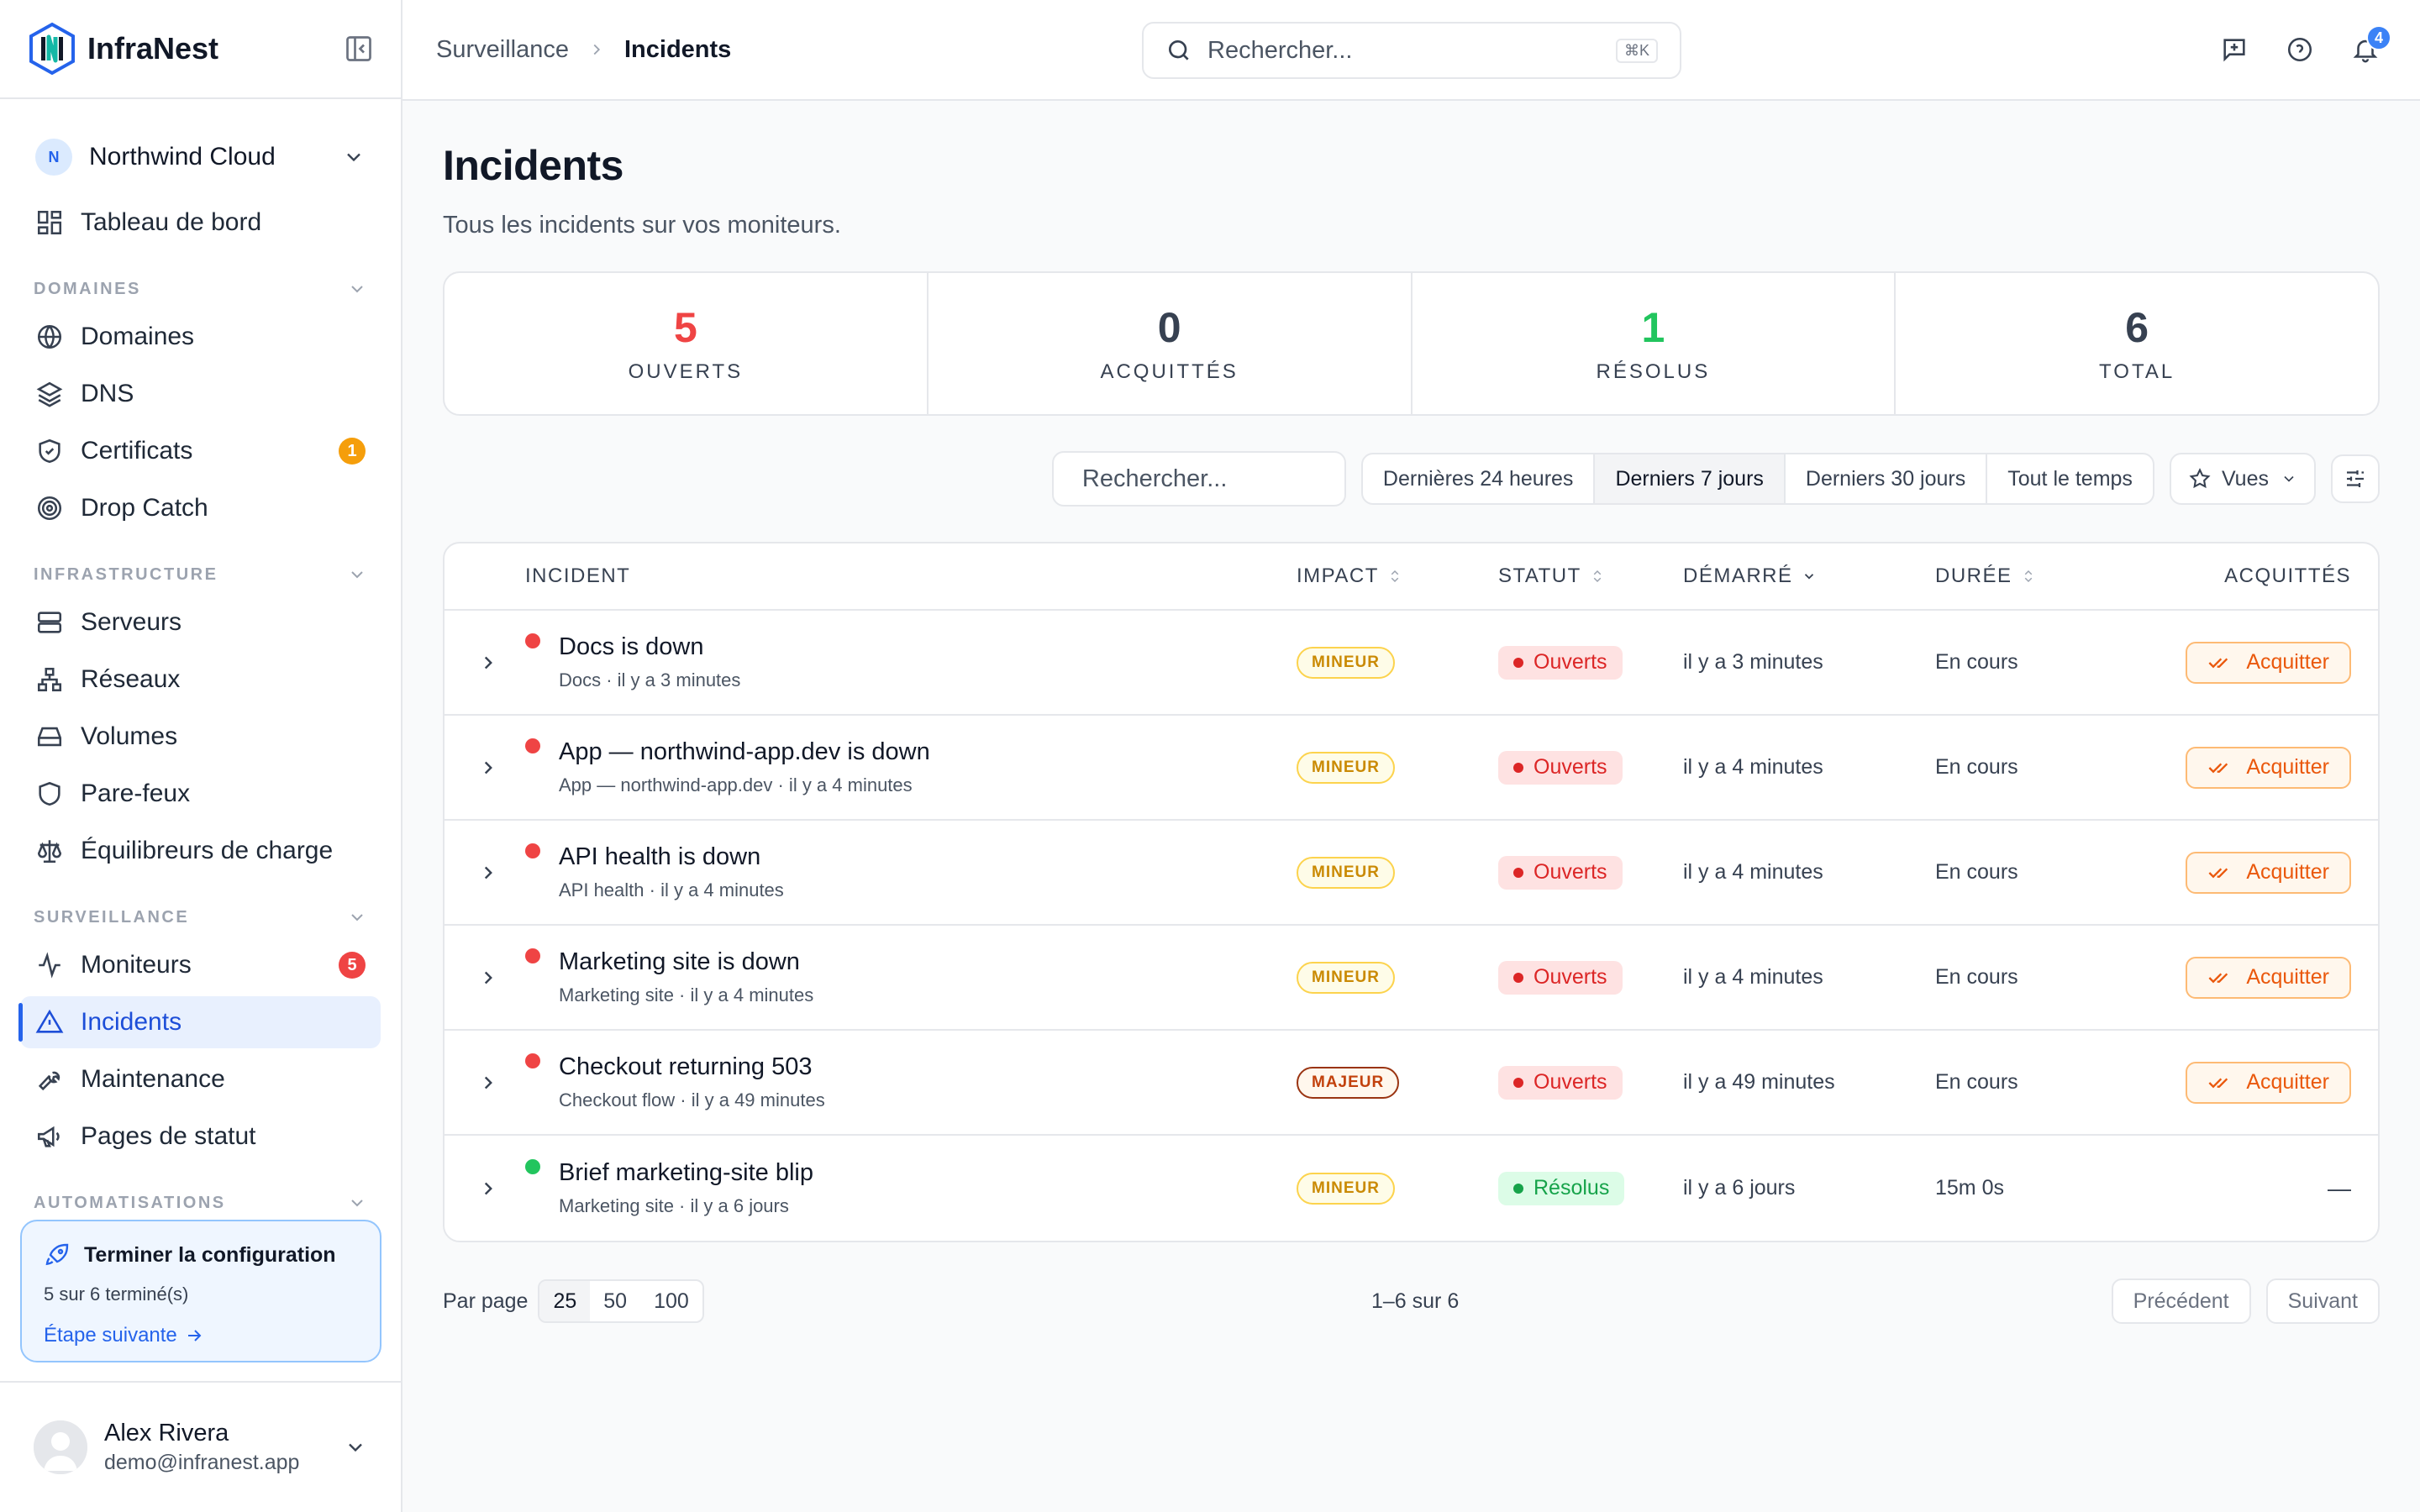 This screenshot has width=2420, height=1512. I want to click on incident-title: App — northwind-app.dev is down, so click(744, 751).